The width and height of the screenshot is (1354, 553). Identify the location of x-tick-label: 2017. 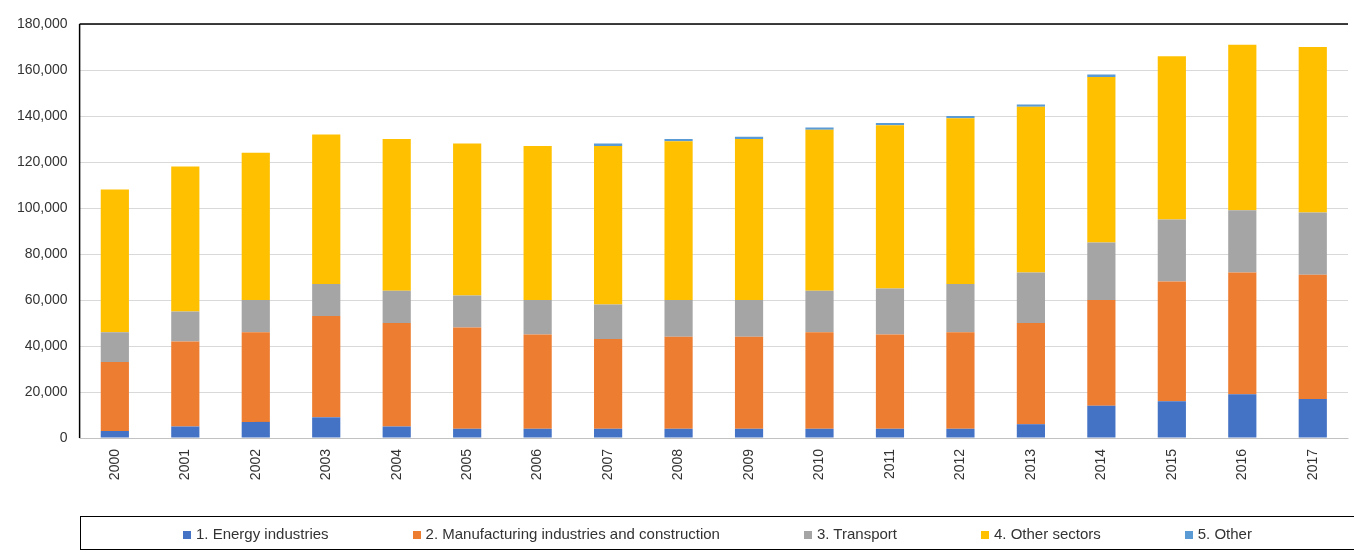
(1311, 464).